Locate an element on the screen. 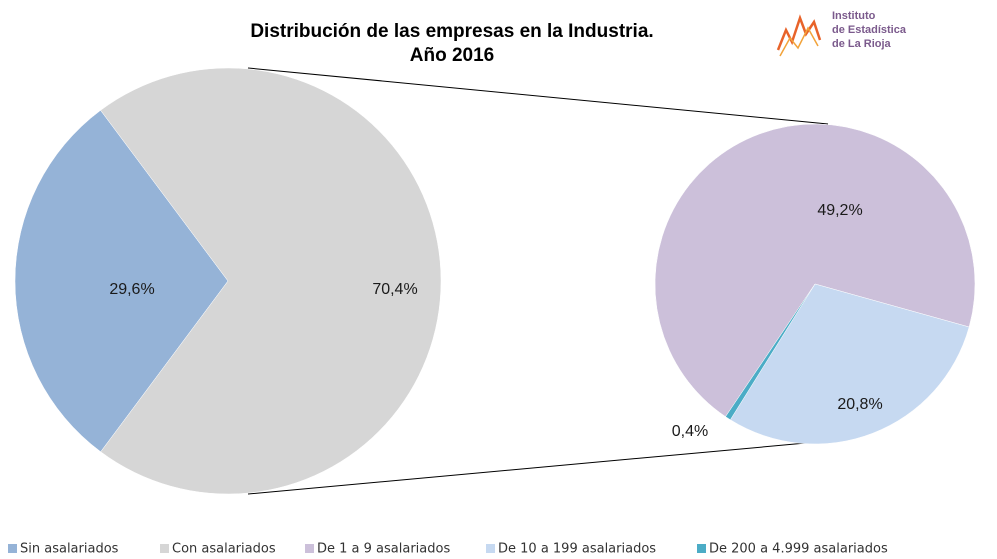 The height and width of the screenshot is (559, 997). logo-text: de Estadística is located at coordinates (869, 30).